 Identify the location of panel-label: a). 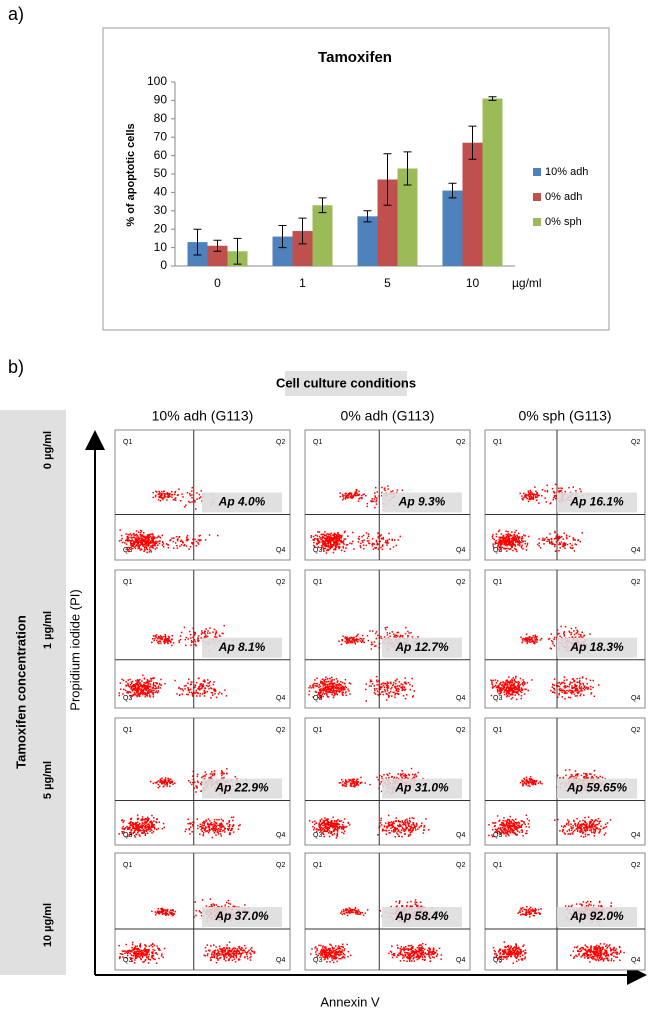
(16, 14).